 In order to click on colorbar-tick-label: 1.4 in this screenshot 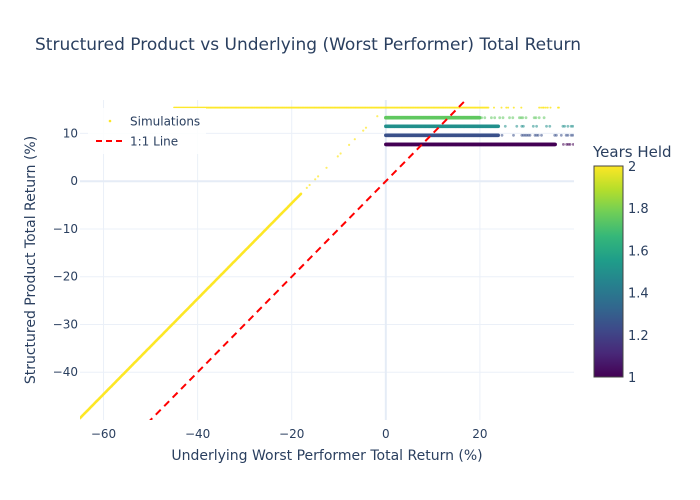, I will do `click(638, 294)`.